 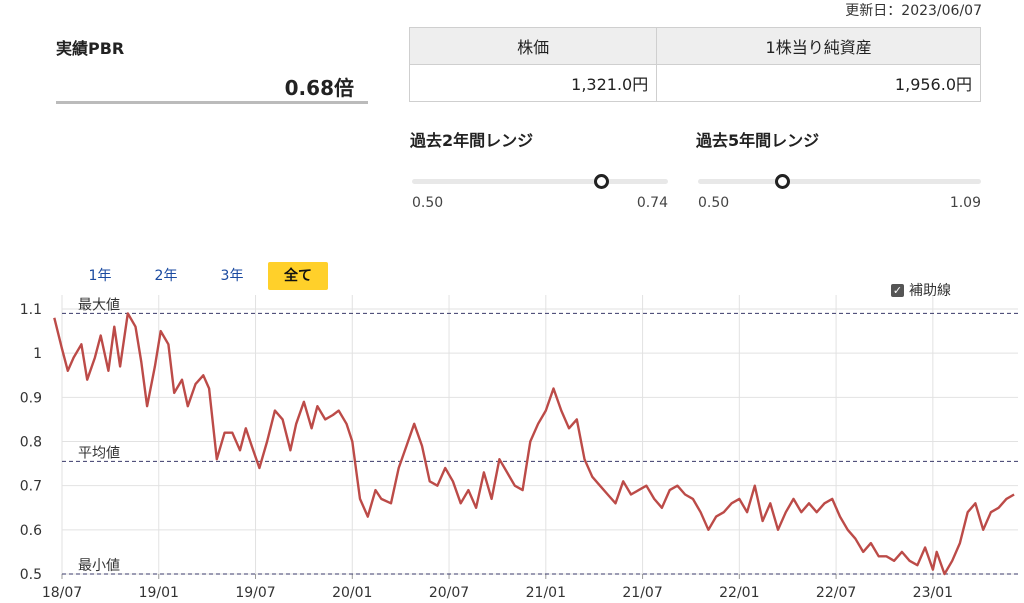 I want to click on y-tick-label: 0.6, so click(x=31, y=531).